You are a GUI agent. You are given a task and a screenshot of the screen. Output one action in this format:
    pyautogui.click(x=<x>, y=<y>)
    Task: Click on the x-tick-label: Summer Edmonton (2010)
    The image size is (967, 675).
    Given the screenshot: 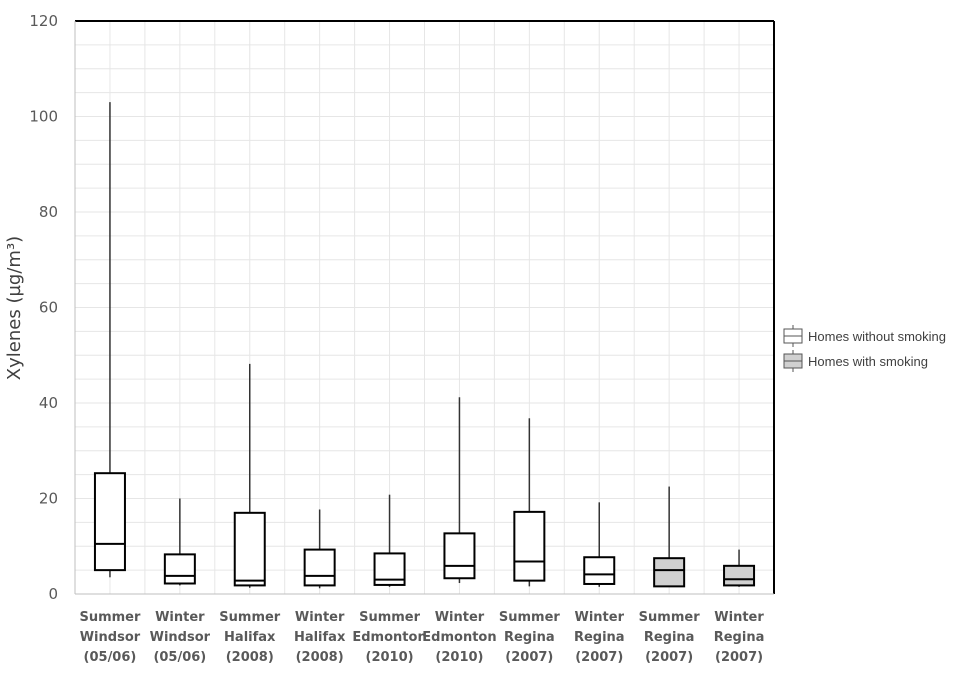 What is the action you would take?
    pyautogui.click(x=389, y=637)
    